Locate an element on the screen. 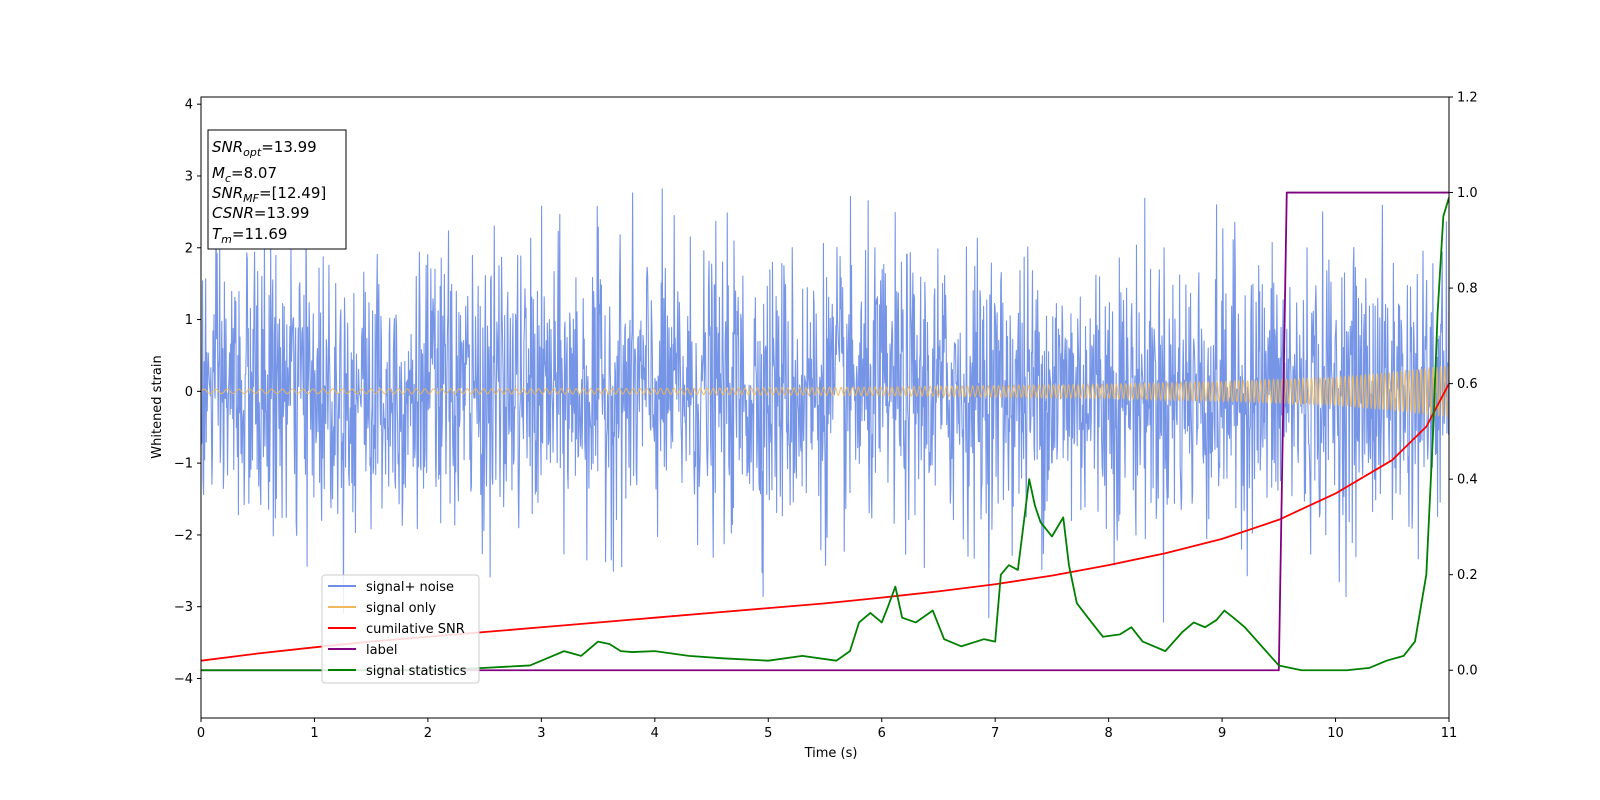 Image resolution: width=1600 pixels, height=800 pixels. y-tick-label: 1 is located at coordinates (189, 320).